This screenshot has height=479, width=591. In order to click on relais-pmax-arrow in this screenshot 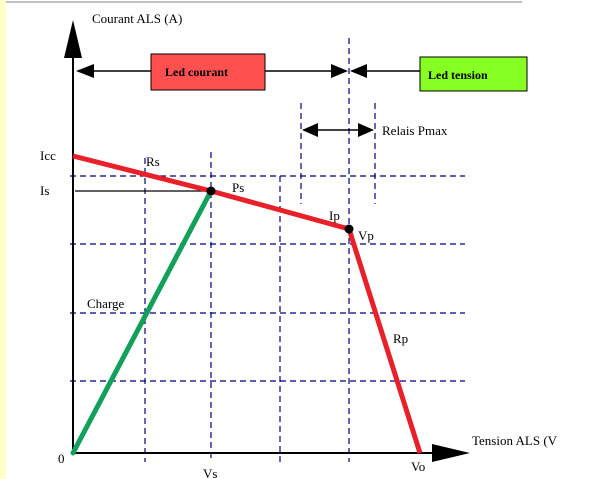, I will do `click(338, 130)`.